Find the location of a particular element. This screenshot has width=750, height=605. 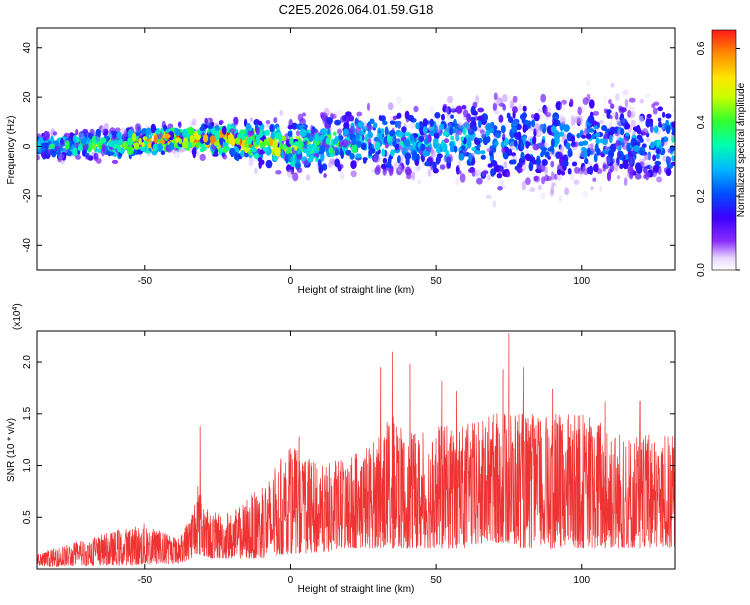

y-tick-label: 0 is located at coordinates (27, 146).